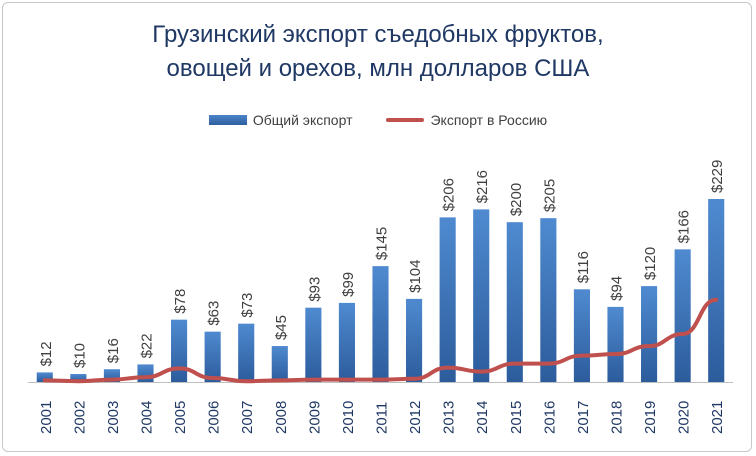  I want to click on x-tick-label-2006: 2006, so click(214, 417).